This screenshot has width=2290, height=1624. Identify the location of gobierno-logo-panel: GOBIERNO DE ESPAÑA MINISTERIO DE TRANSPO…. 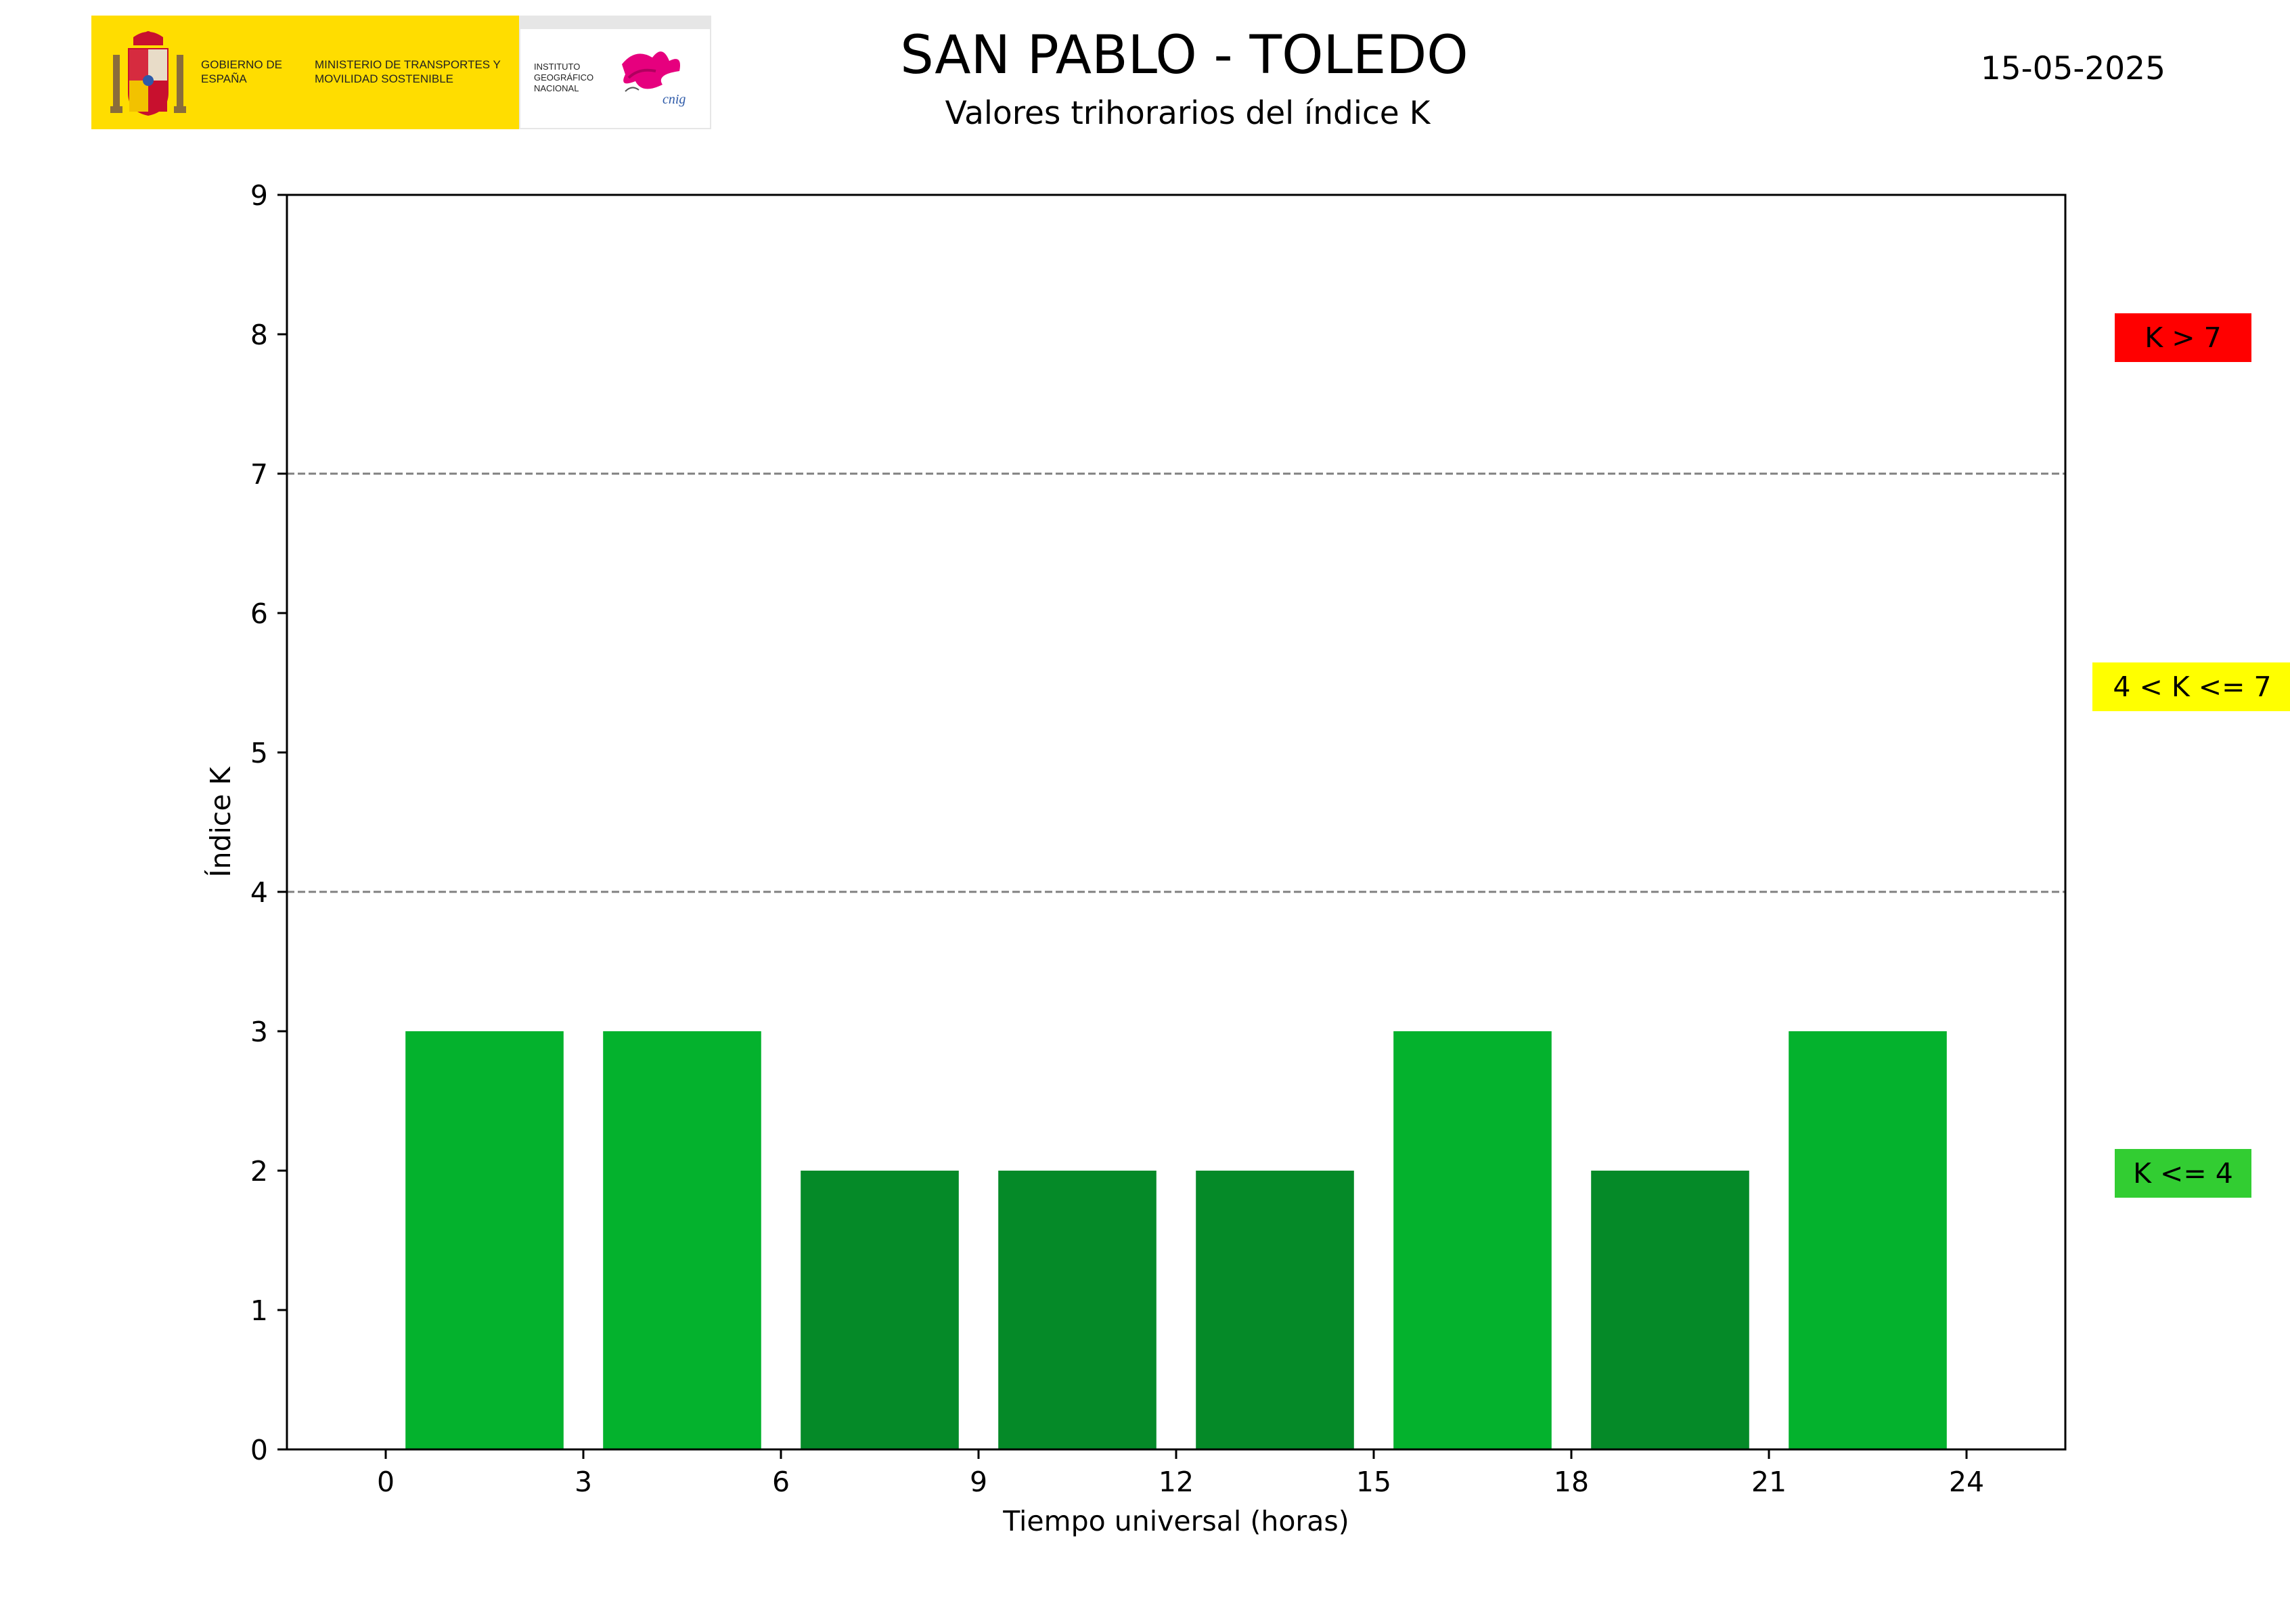
(305, 72).